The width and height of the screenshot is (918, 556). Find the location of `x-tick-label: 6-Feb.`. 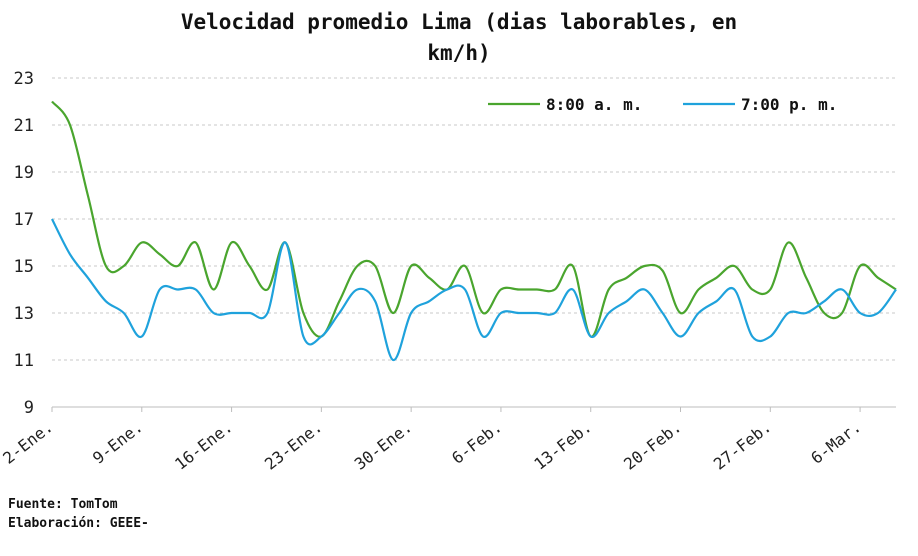

x-tick-label: 6-Feb. is located at coordinates (476, 442).